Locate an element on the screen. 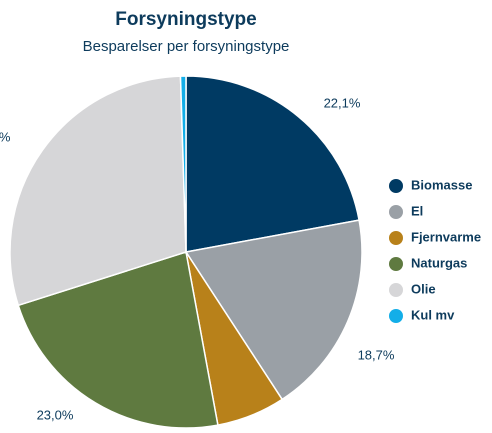 The width and height of the screenshot is (492, 433). value-label: 18,7% is located at coordinates (376, 354).